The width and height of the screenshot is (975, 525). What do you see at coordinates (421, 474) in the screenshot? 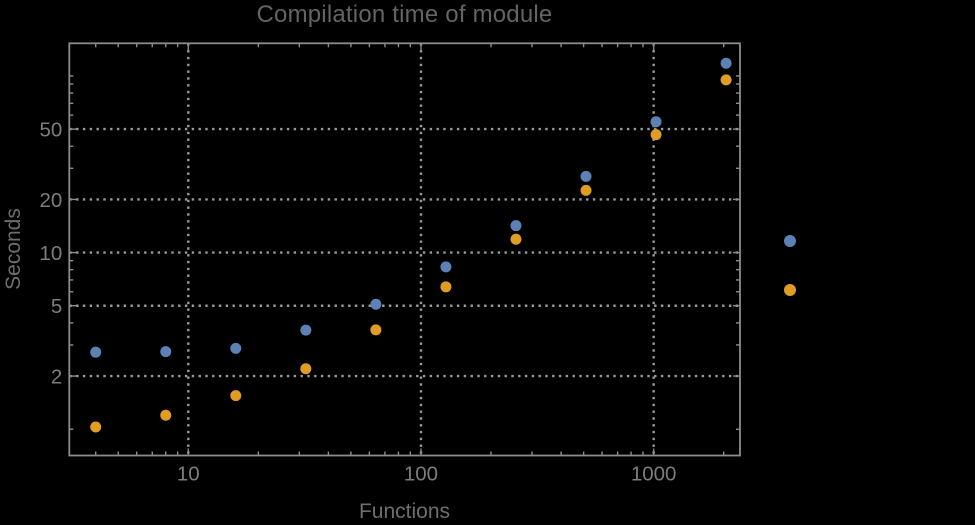
I see `x-tick-label: 100` at bounding box center [421, 474].